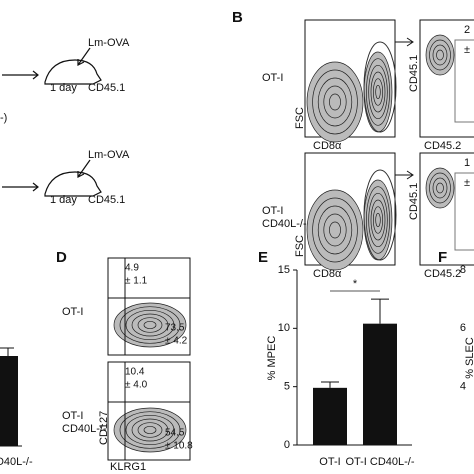 Image resolution: width=474 pixels, height=474 pixels. I want to click on partial-bar, so click(9, 401).